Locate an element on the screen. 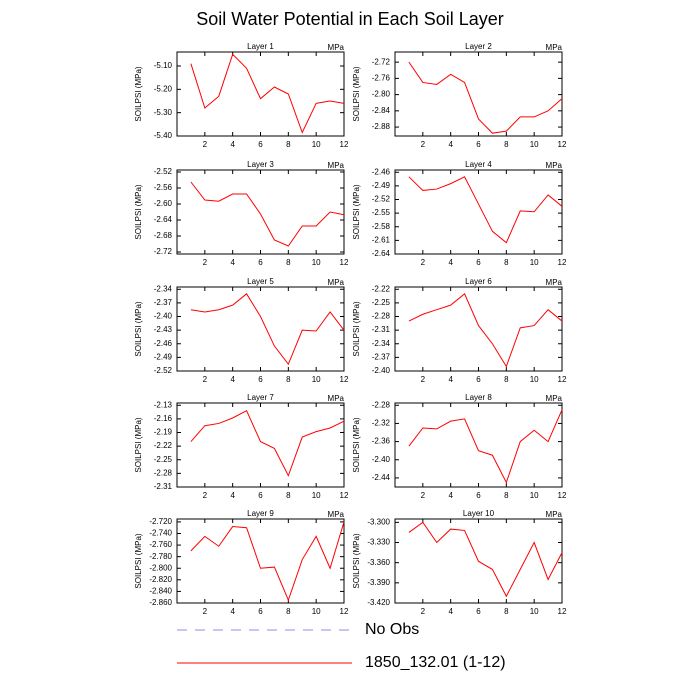 This screenshot has height=700, width=700. y-tick-label: -2.80 is located at coordinates (381, 94).